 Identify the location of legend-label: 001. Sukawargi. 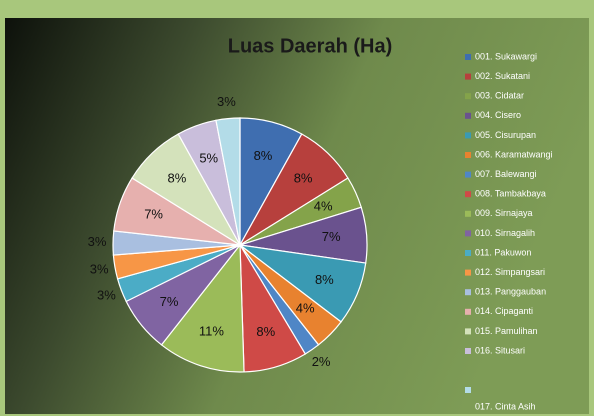
(506, 56).